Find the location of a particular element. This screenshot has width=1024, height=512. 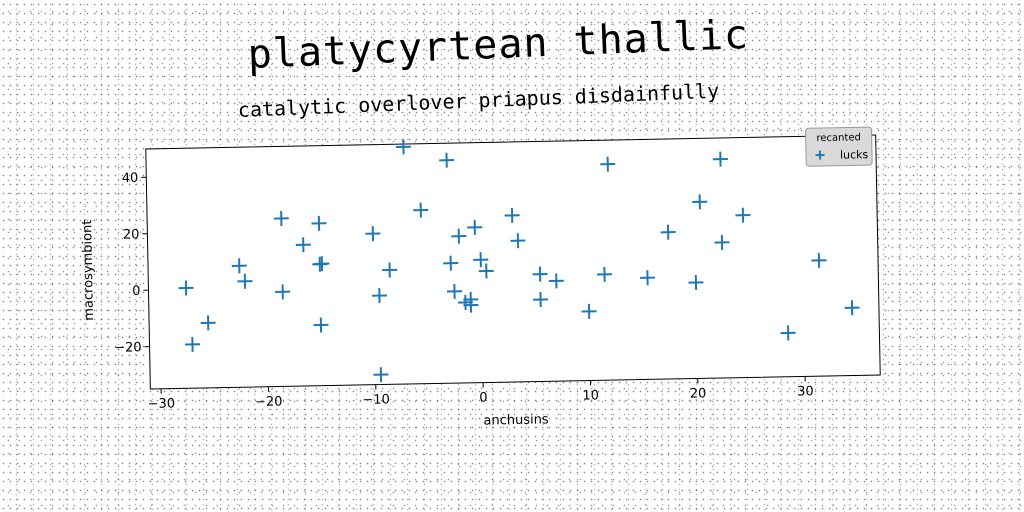

y-axis-label: macrosymbiont is located at coordinates (88, 269).